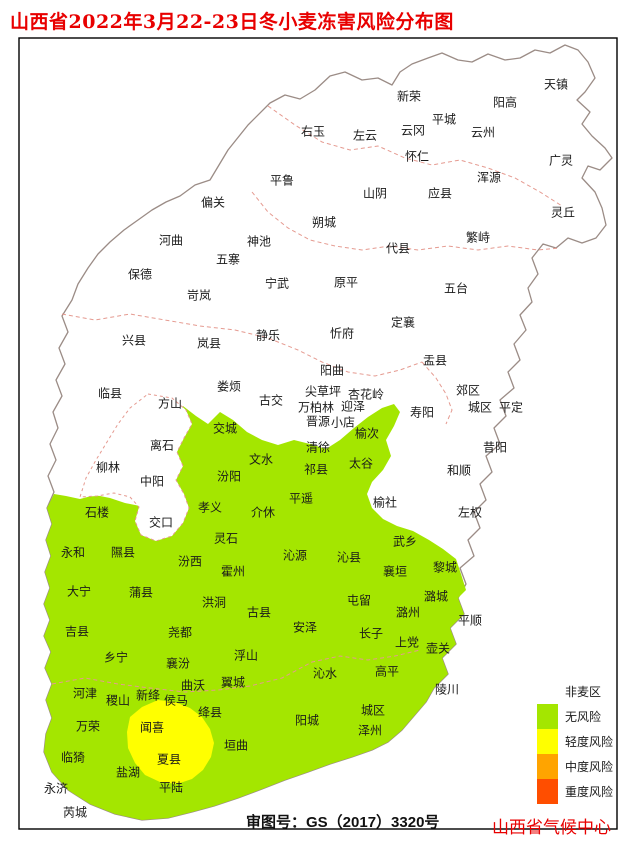 This screenshot has width=633, height=849. I want to click on legend-item: 轻度风险, so click(575, 741).